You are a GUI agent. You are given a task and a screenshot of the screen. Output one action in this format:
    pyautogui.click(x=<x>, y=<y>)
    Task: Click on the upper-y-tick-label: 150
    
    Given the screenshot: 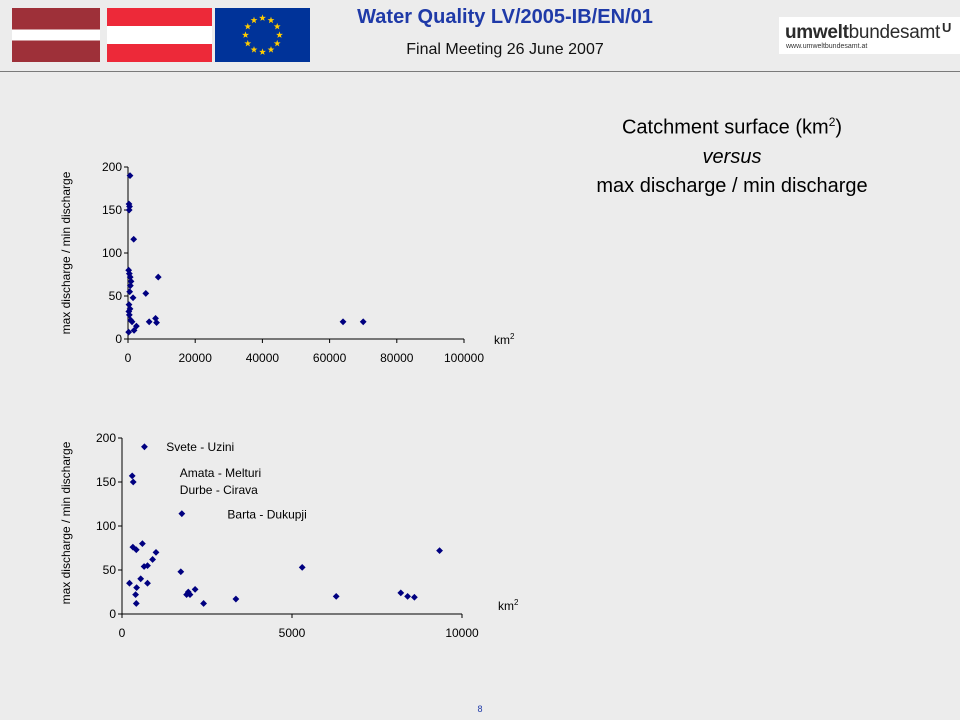 What is the action you would take?
    pyautogui.click(x=112, y=210)
    